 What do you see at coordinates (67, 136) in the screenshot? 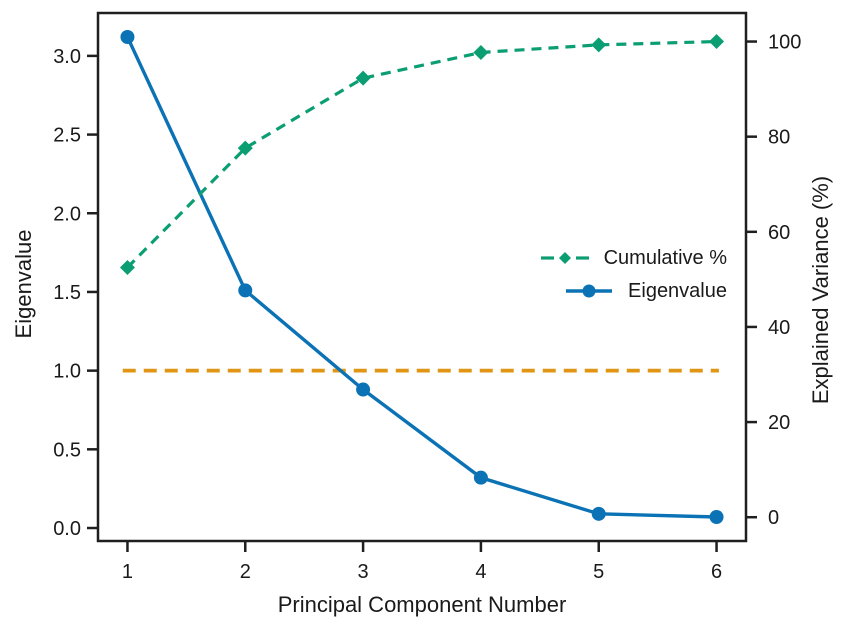
I see `svg-text: 2.5` at bounding box center [67, 136].